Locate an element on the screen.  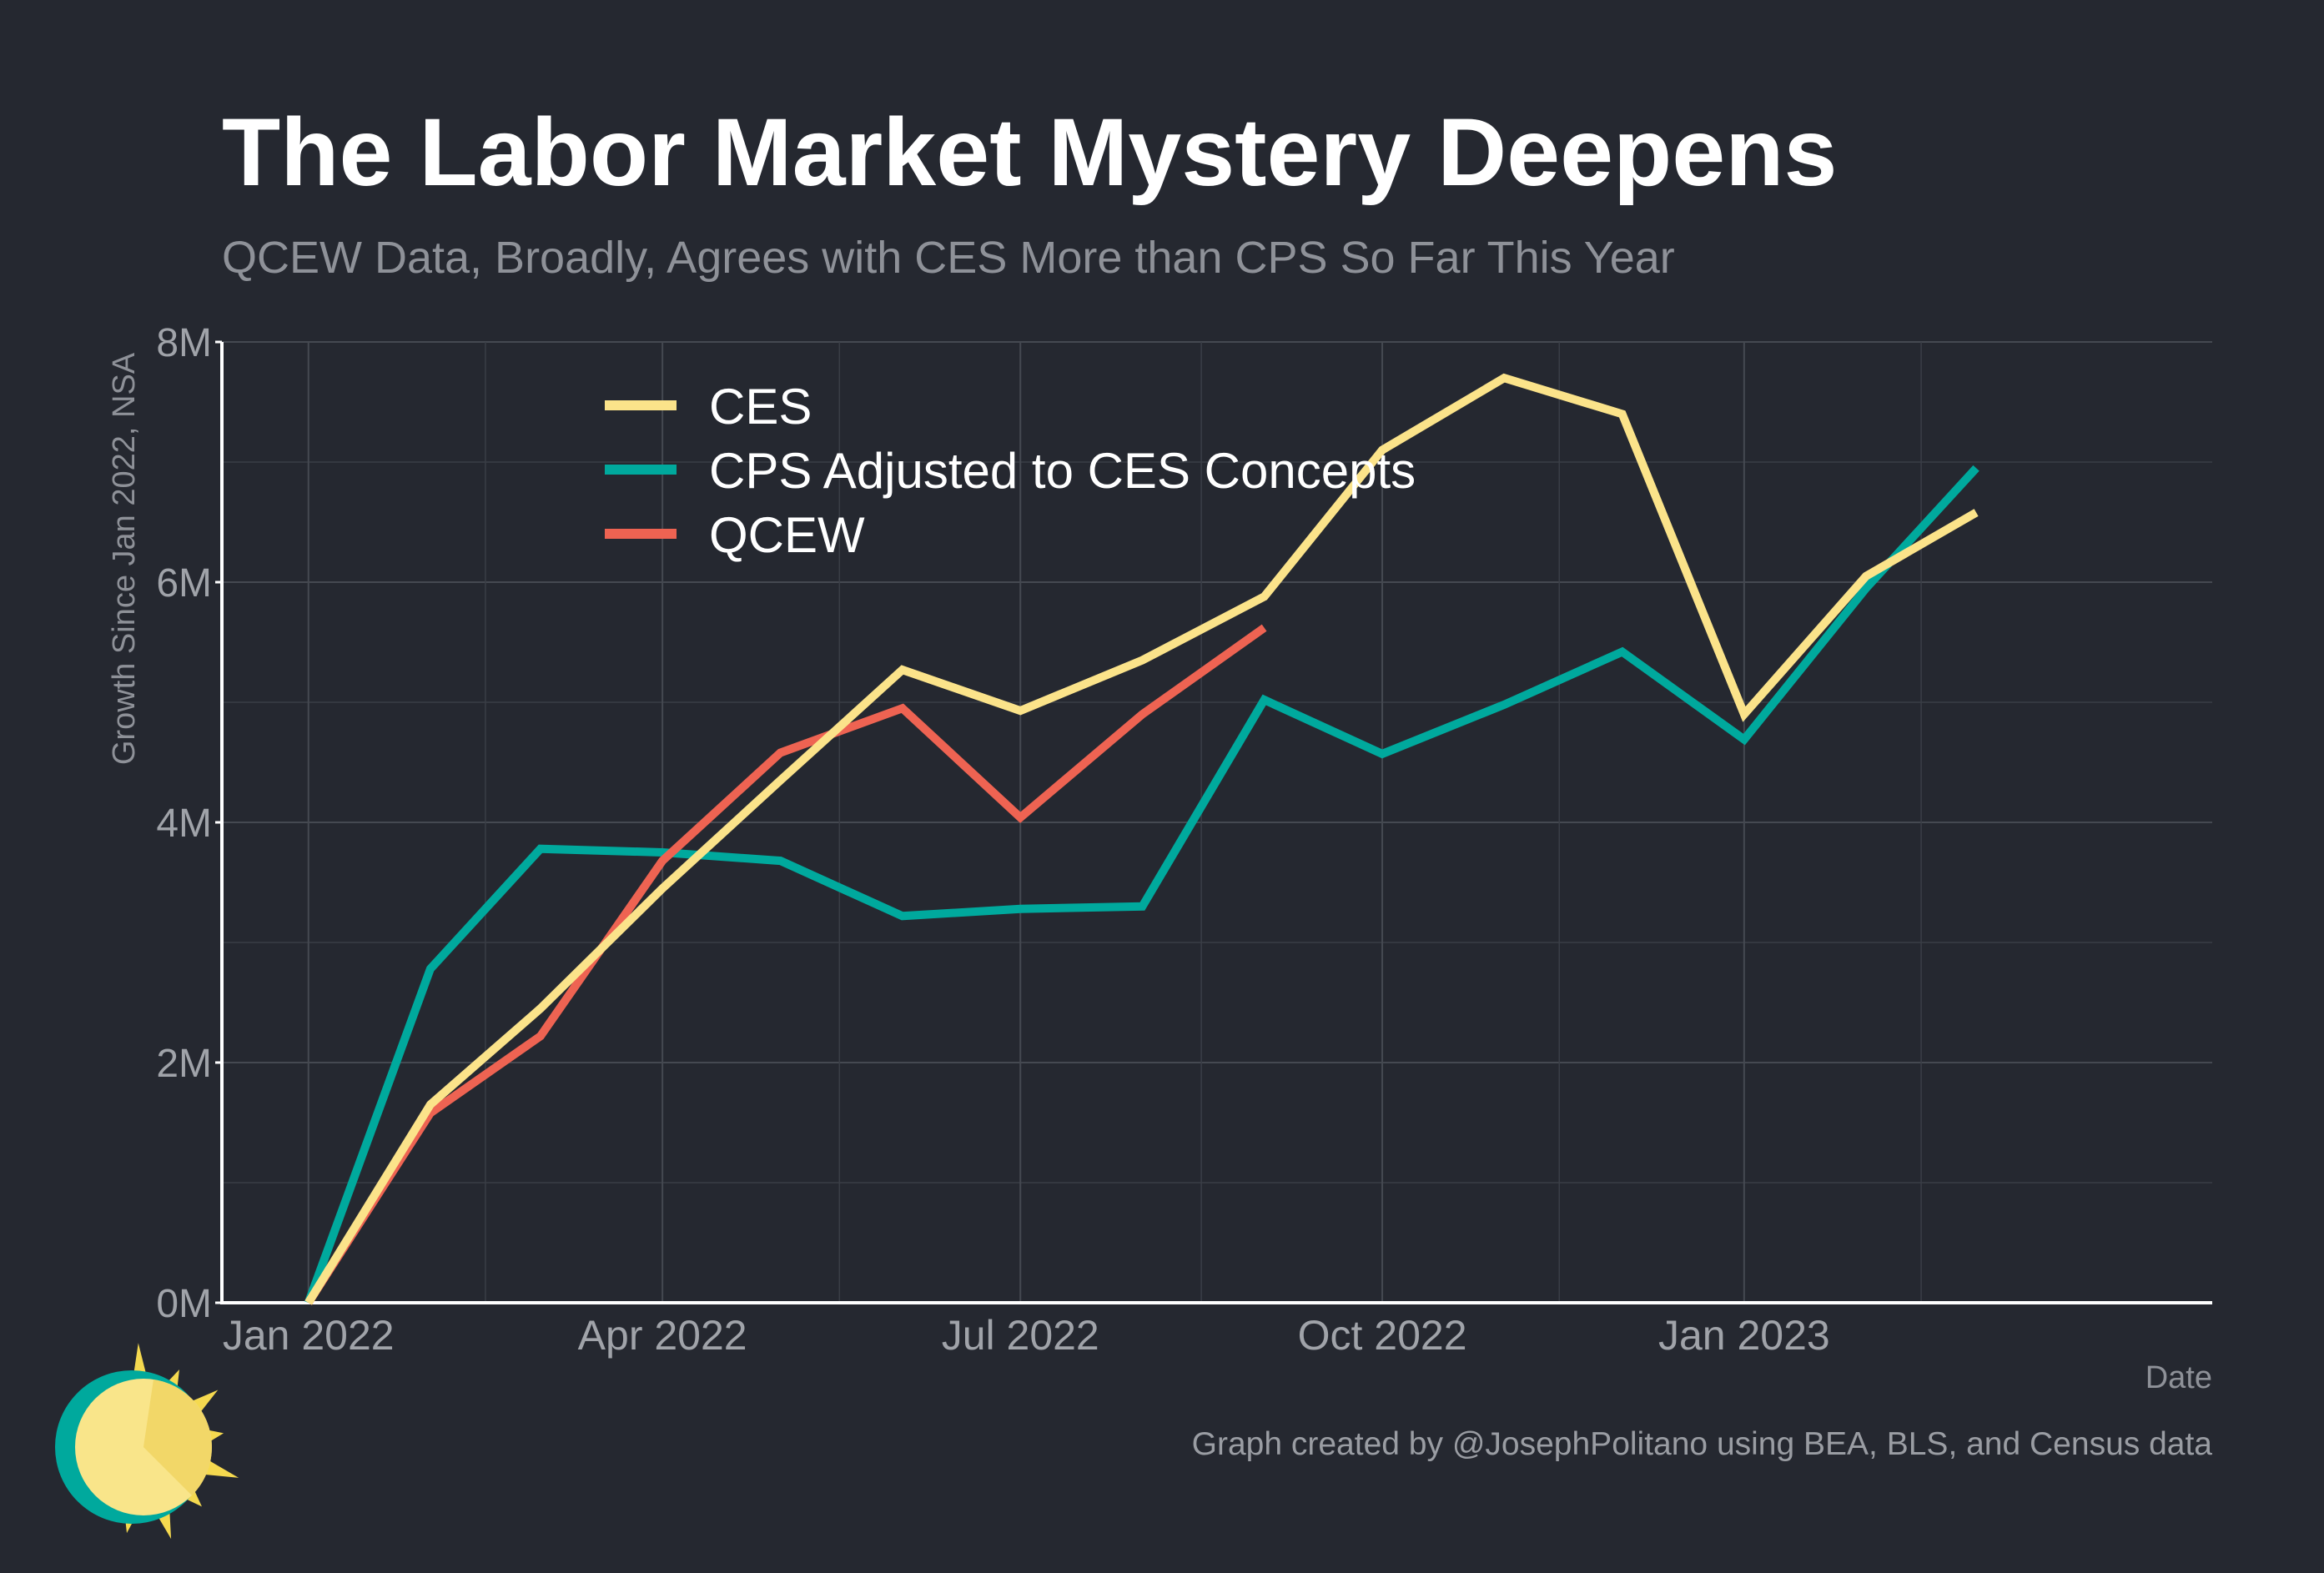
y-tick-label: 2M is located at coordinates (184, 1064).